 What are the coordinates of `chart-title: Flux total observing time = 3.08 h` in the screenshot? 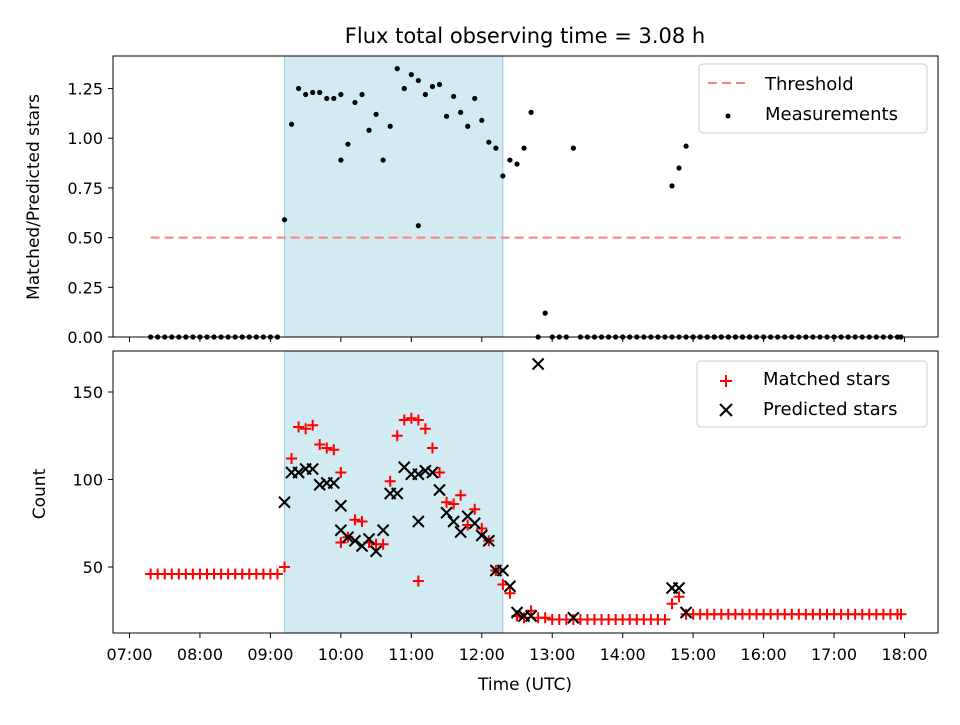 It's located at (525, 36).